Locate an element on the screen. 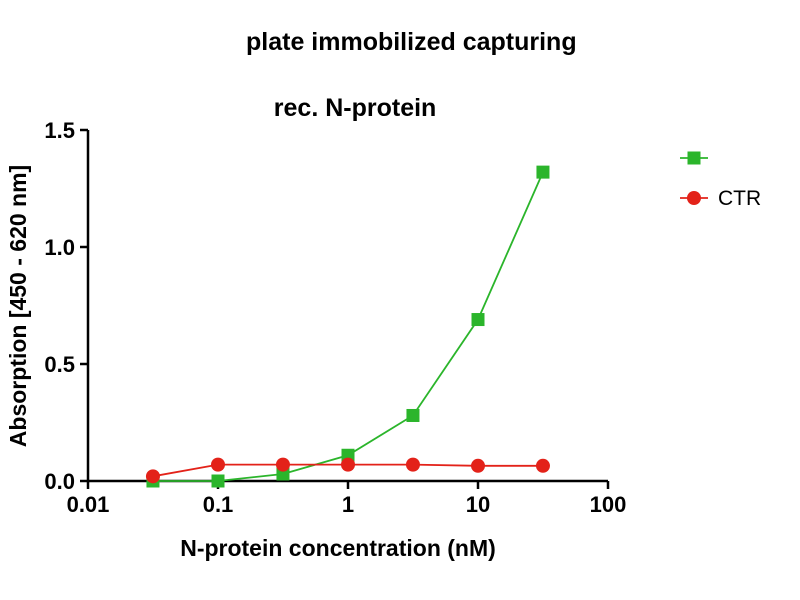 The width and height of the screenshot is (800, 600). x-tick-label: 10 is located at coordinates (478, 504).